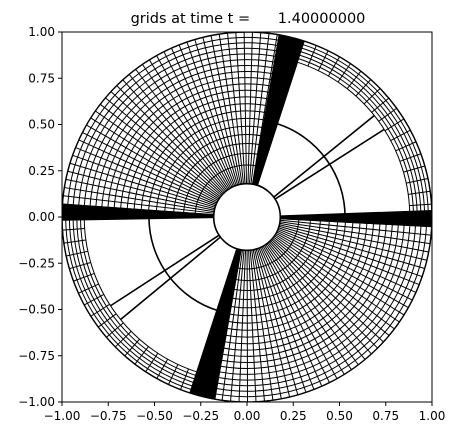 The height and width of the screenshot is (435, 457). What do you see at coordinates (41, 32) in the screenshot?
I see `y-tick-label: 1.00` at bounding box center [41, 32].